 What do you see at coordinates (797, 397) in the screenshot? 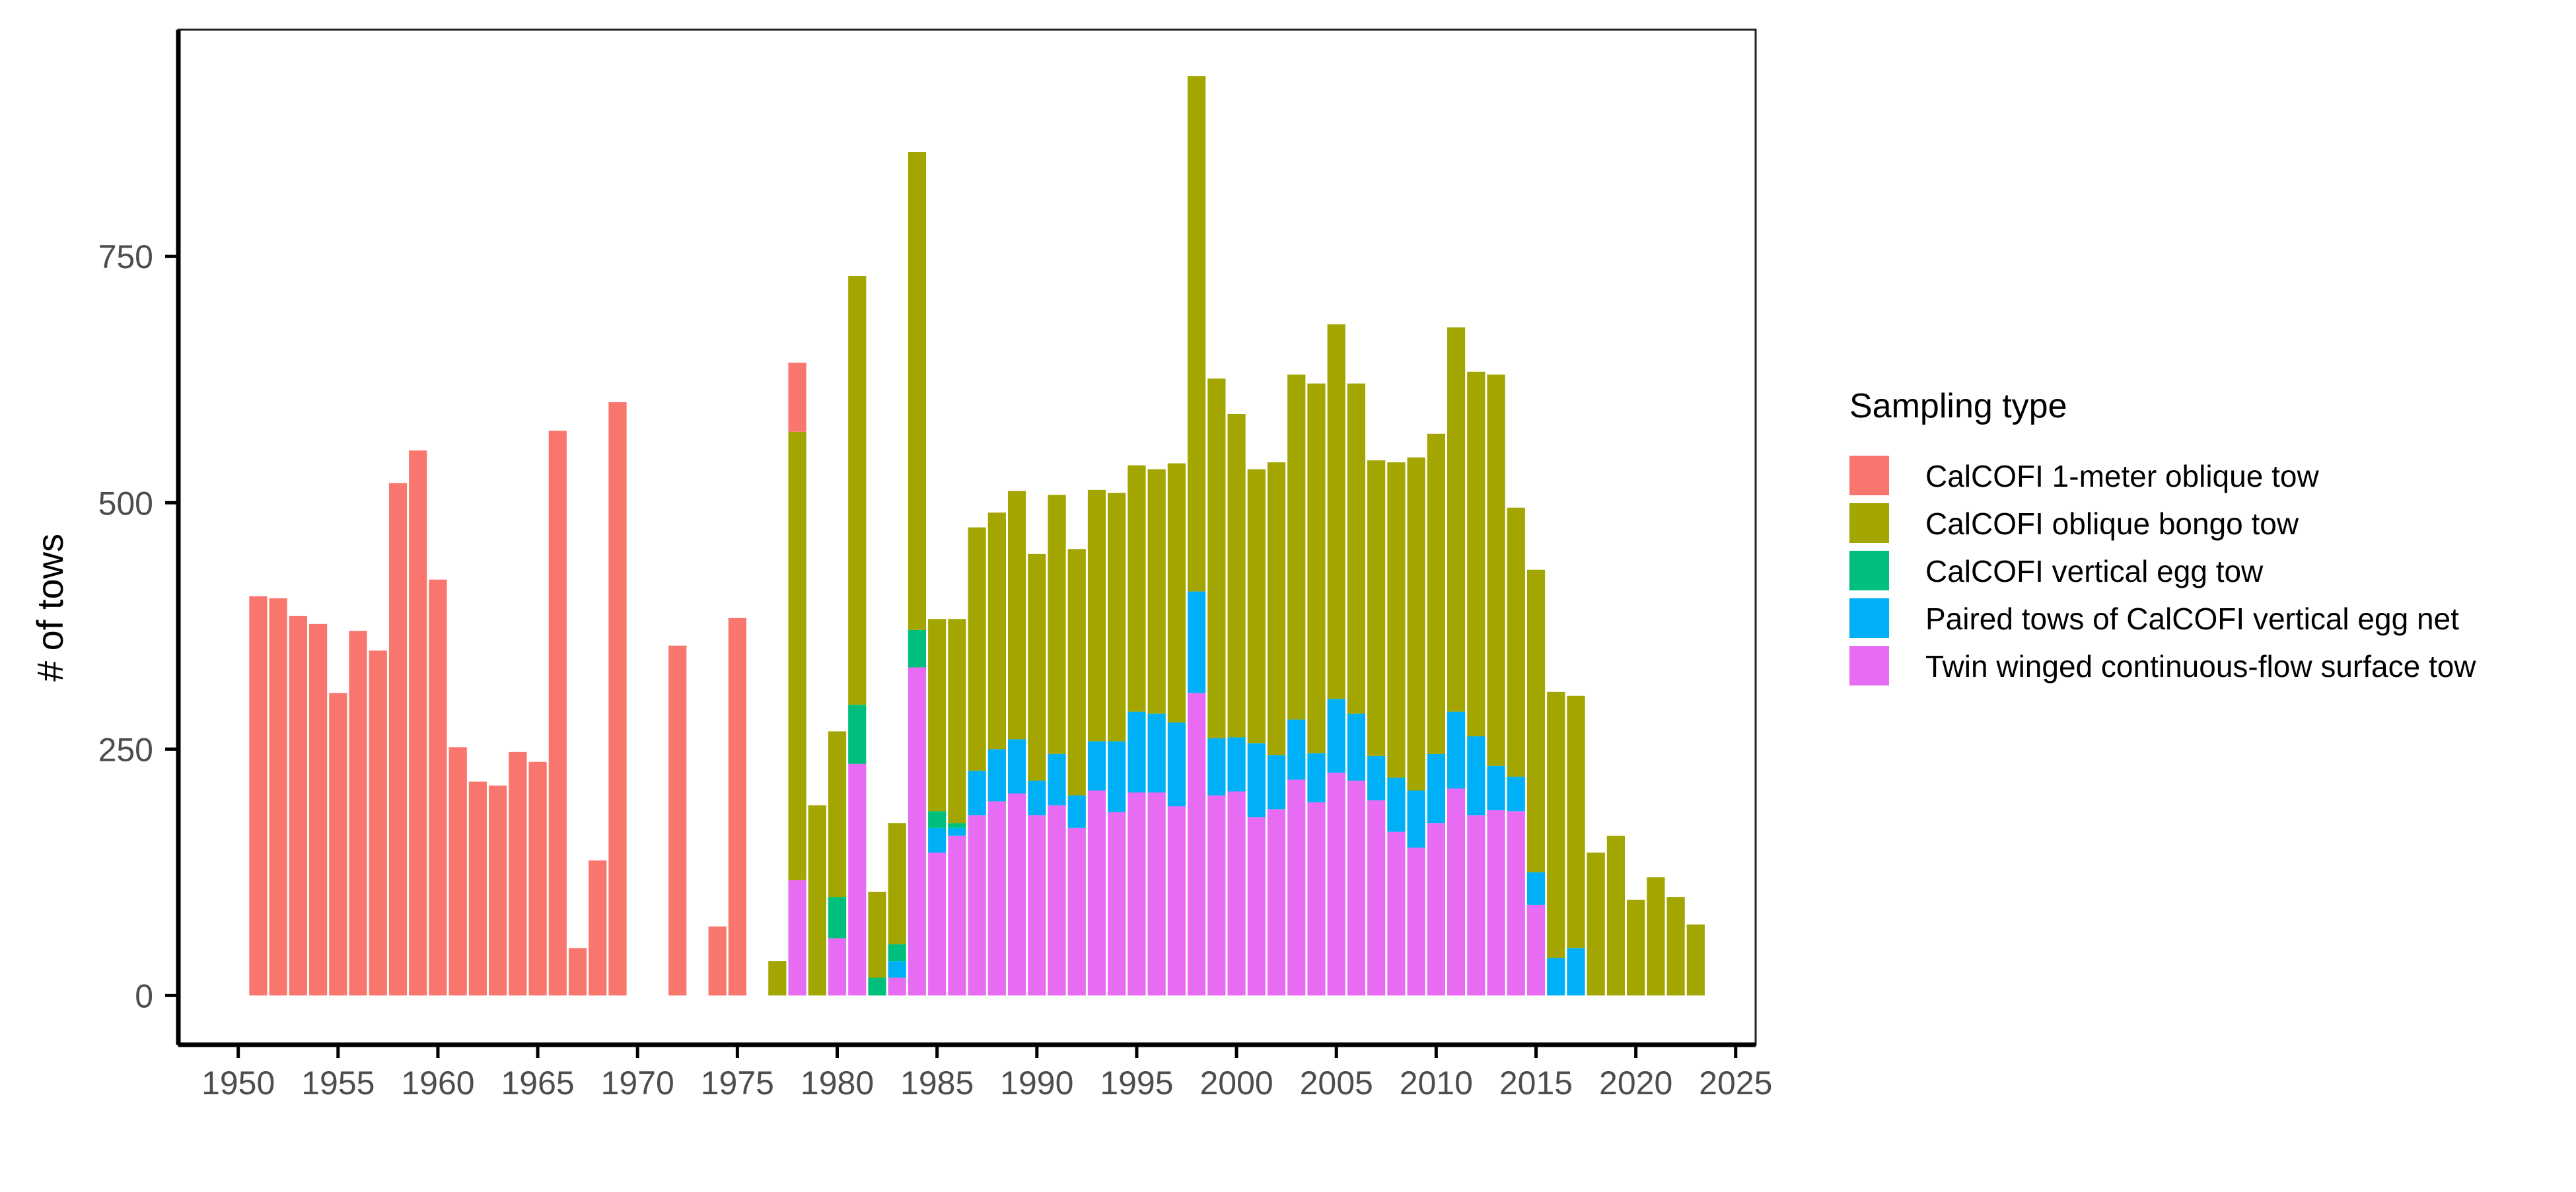
I see `bar-1978-calcofi-1-meter-oblique-tow` at bounding box center [797, 397].